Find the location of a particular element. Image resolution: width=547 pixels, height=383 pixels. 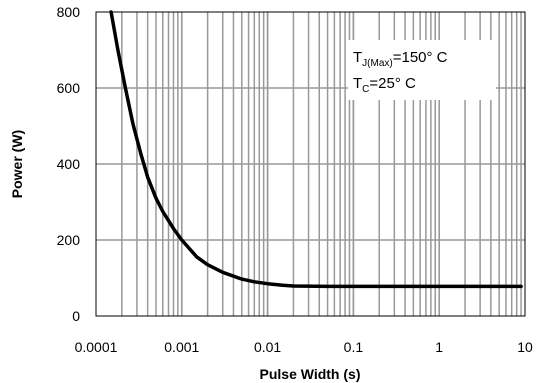

y-tick-label: 800 is located at coordinates (69, 12).